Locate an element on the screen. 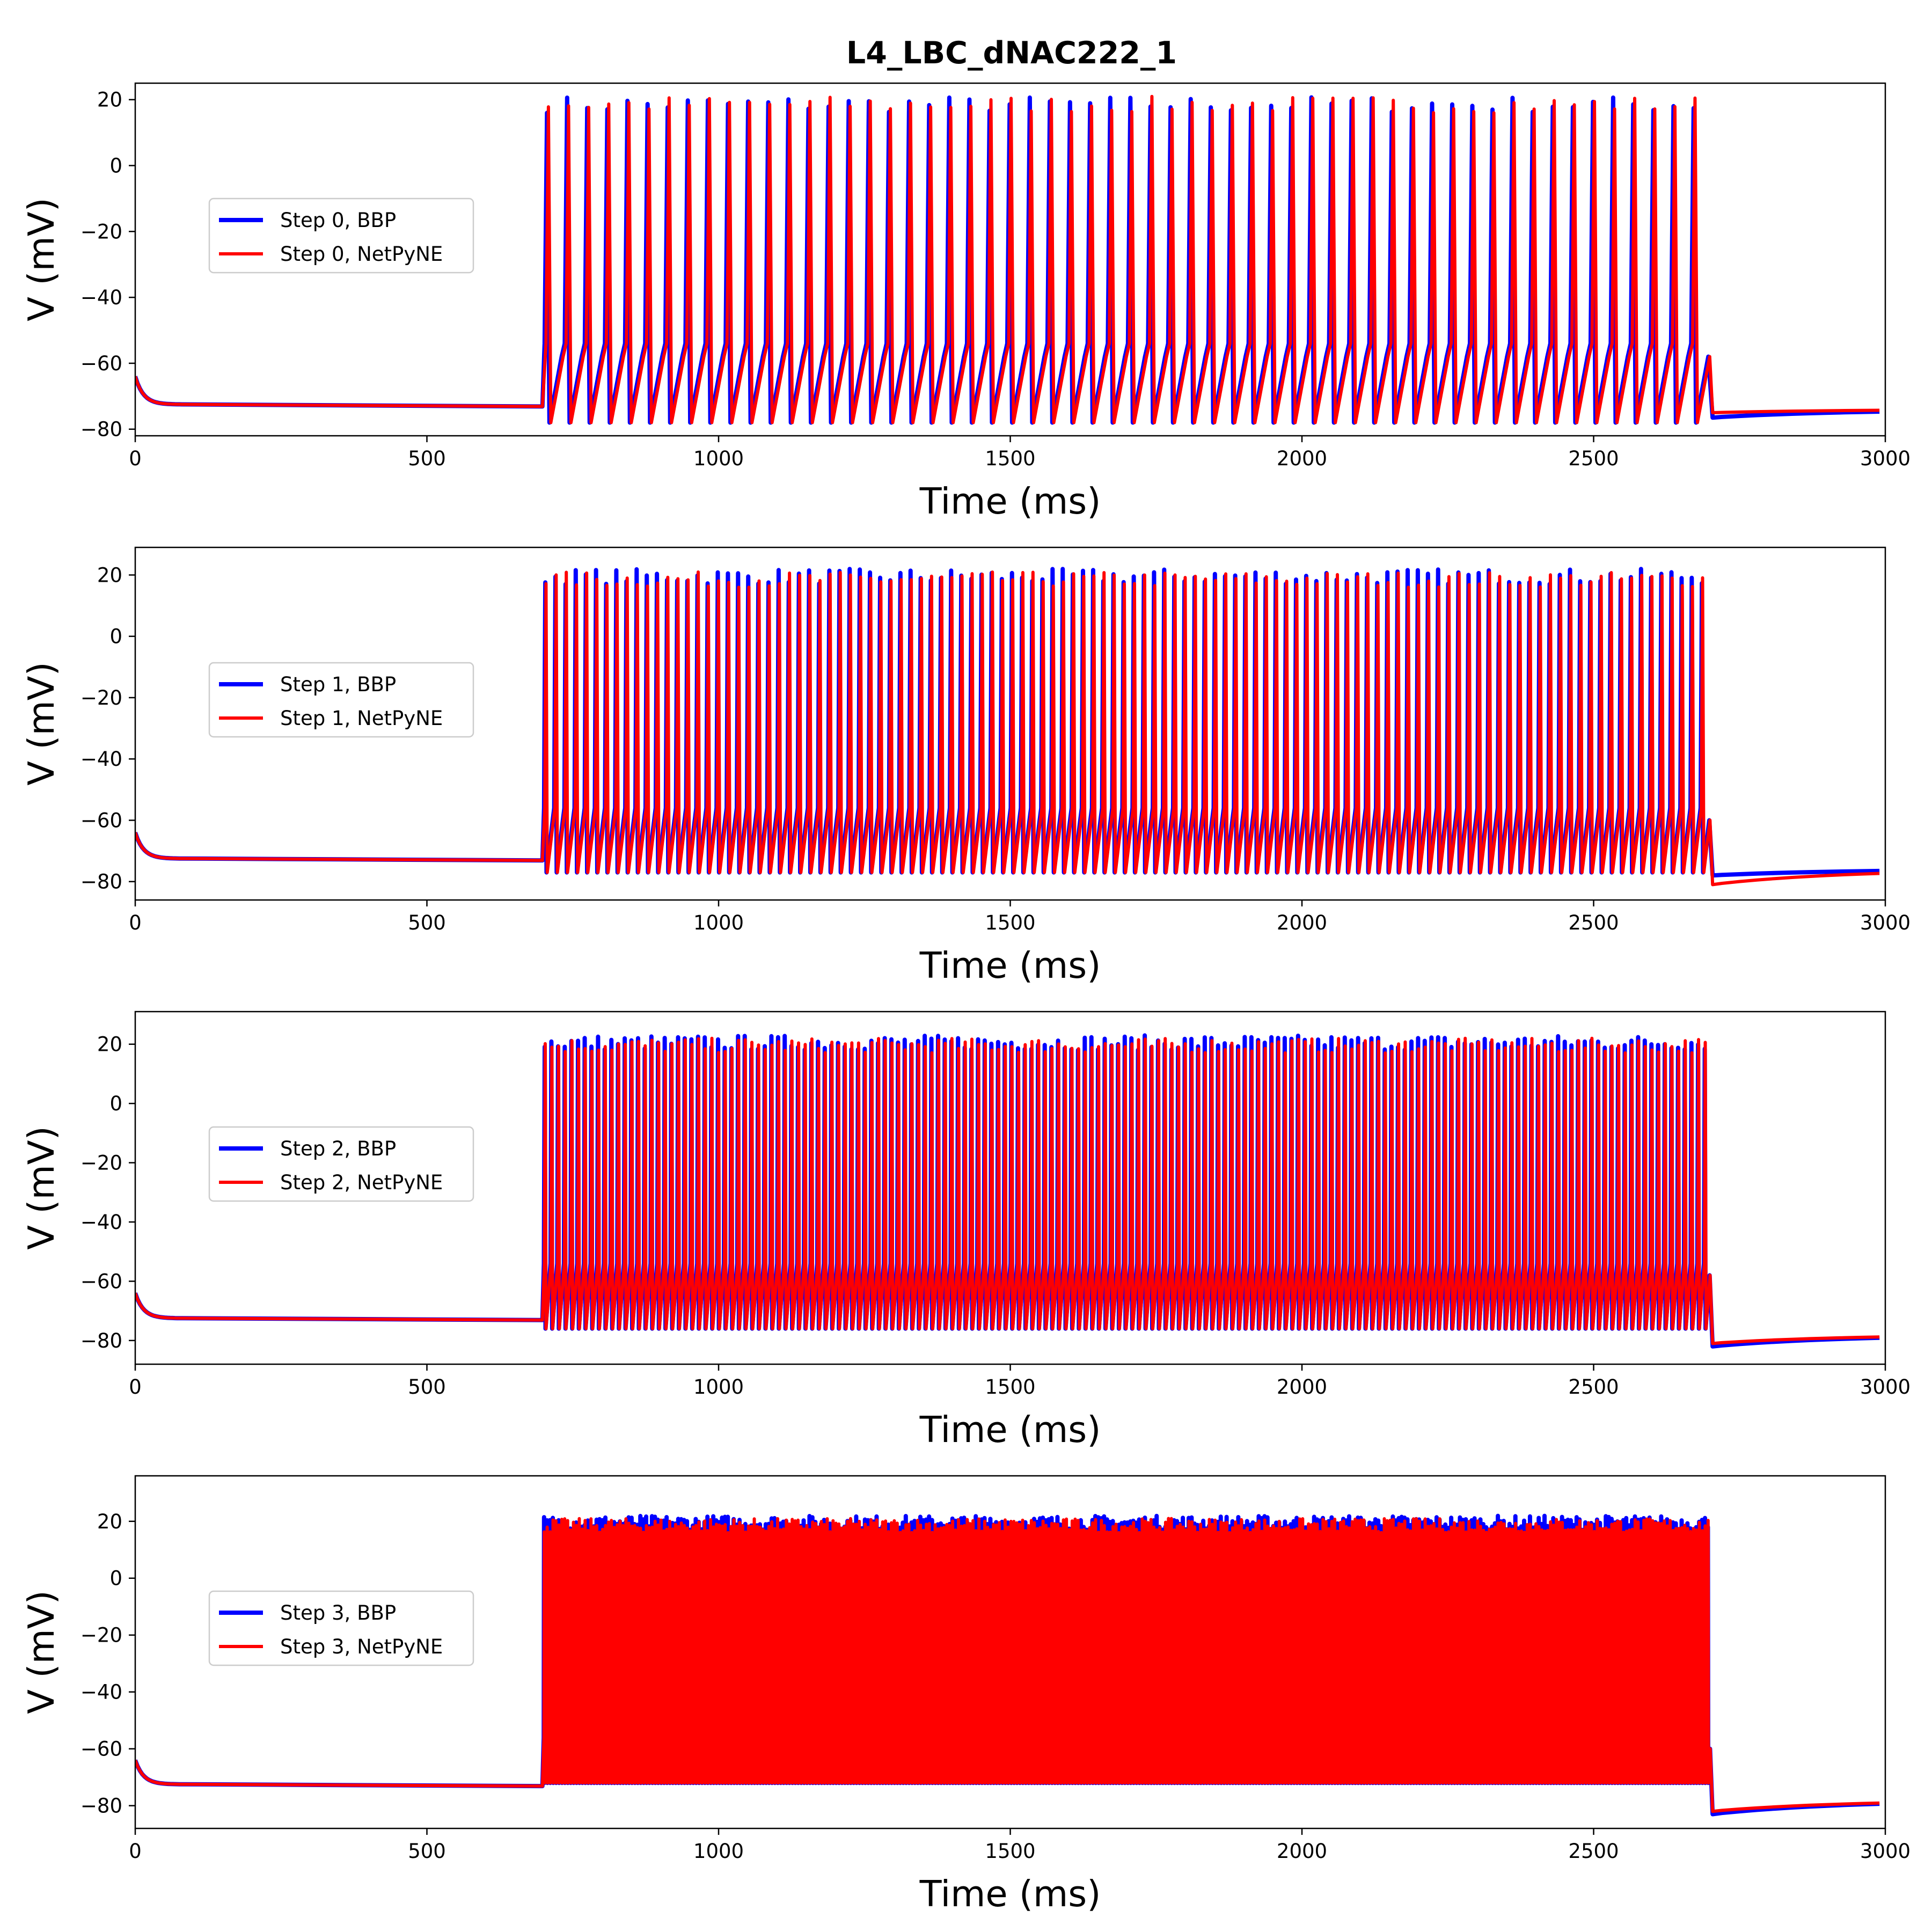  legend-label: Step 2, NetPyNE is located at coordinates (361, 1182).